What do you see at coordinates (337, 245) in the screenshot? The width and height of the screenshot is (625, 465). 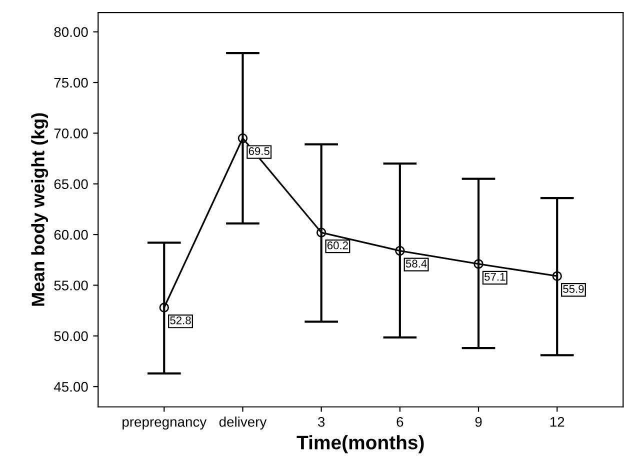 I see `data-label: 60.2` at bounding box center [337, 245].